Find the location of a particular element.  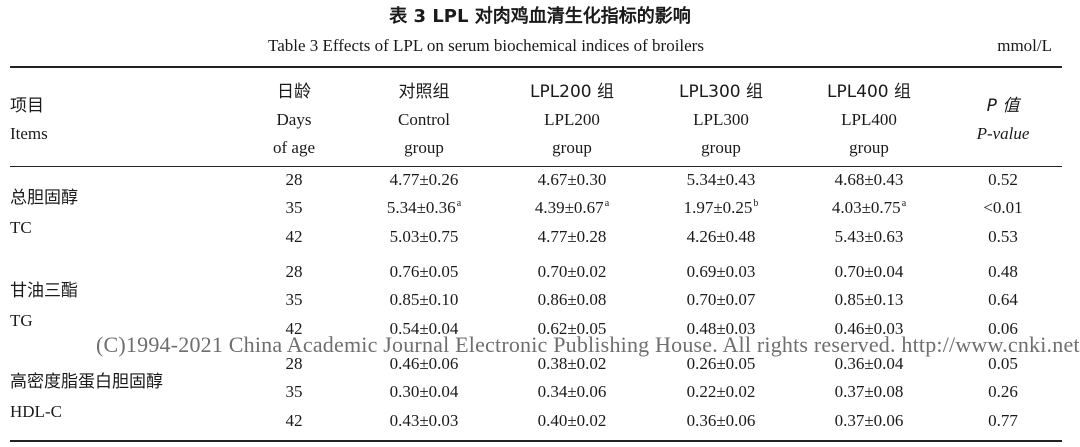

cell-value: 0.85±0.10 is located at coordinates (424, 299).